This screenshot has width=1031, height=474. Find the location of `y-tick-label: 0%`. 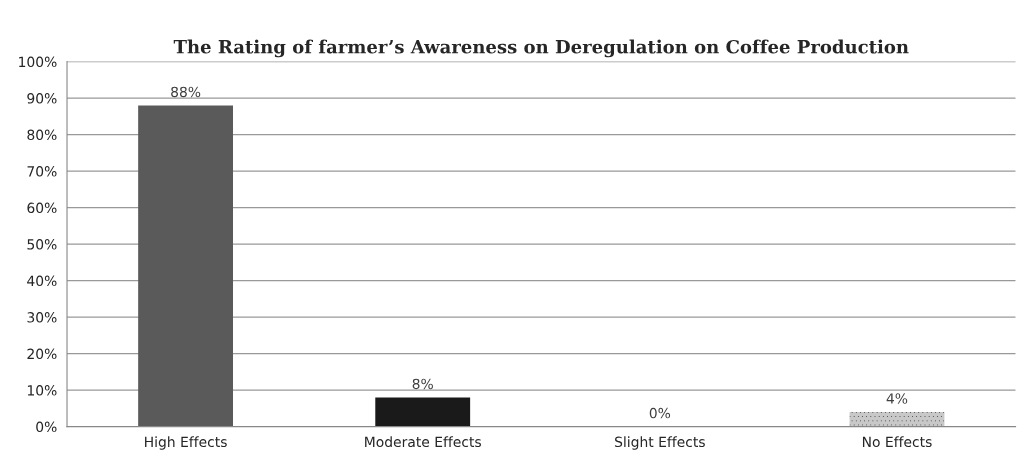

y-tick-label: 0% is located at coordinates (46, 427).